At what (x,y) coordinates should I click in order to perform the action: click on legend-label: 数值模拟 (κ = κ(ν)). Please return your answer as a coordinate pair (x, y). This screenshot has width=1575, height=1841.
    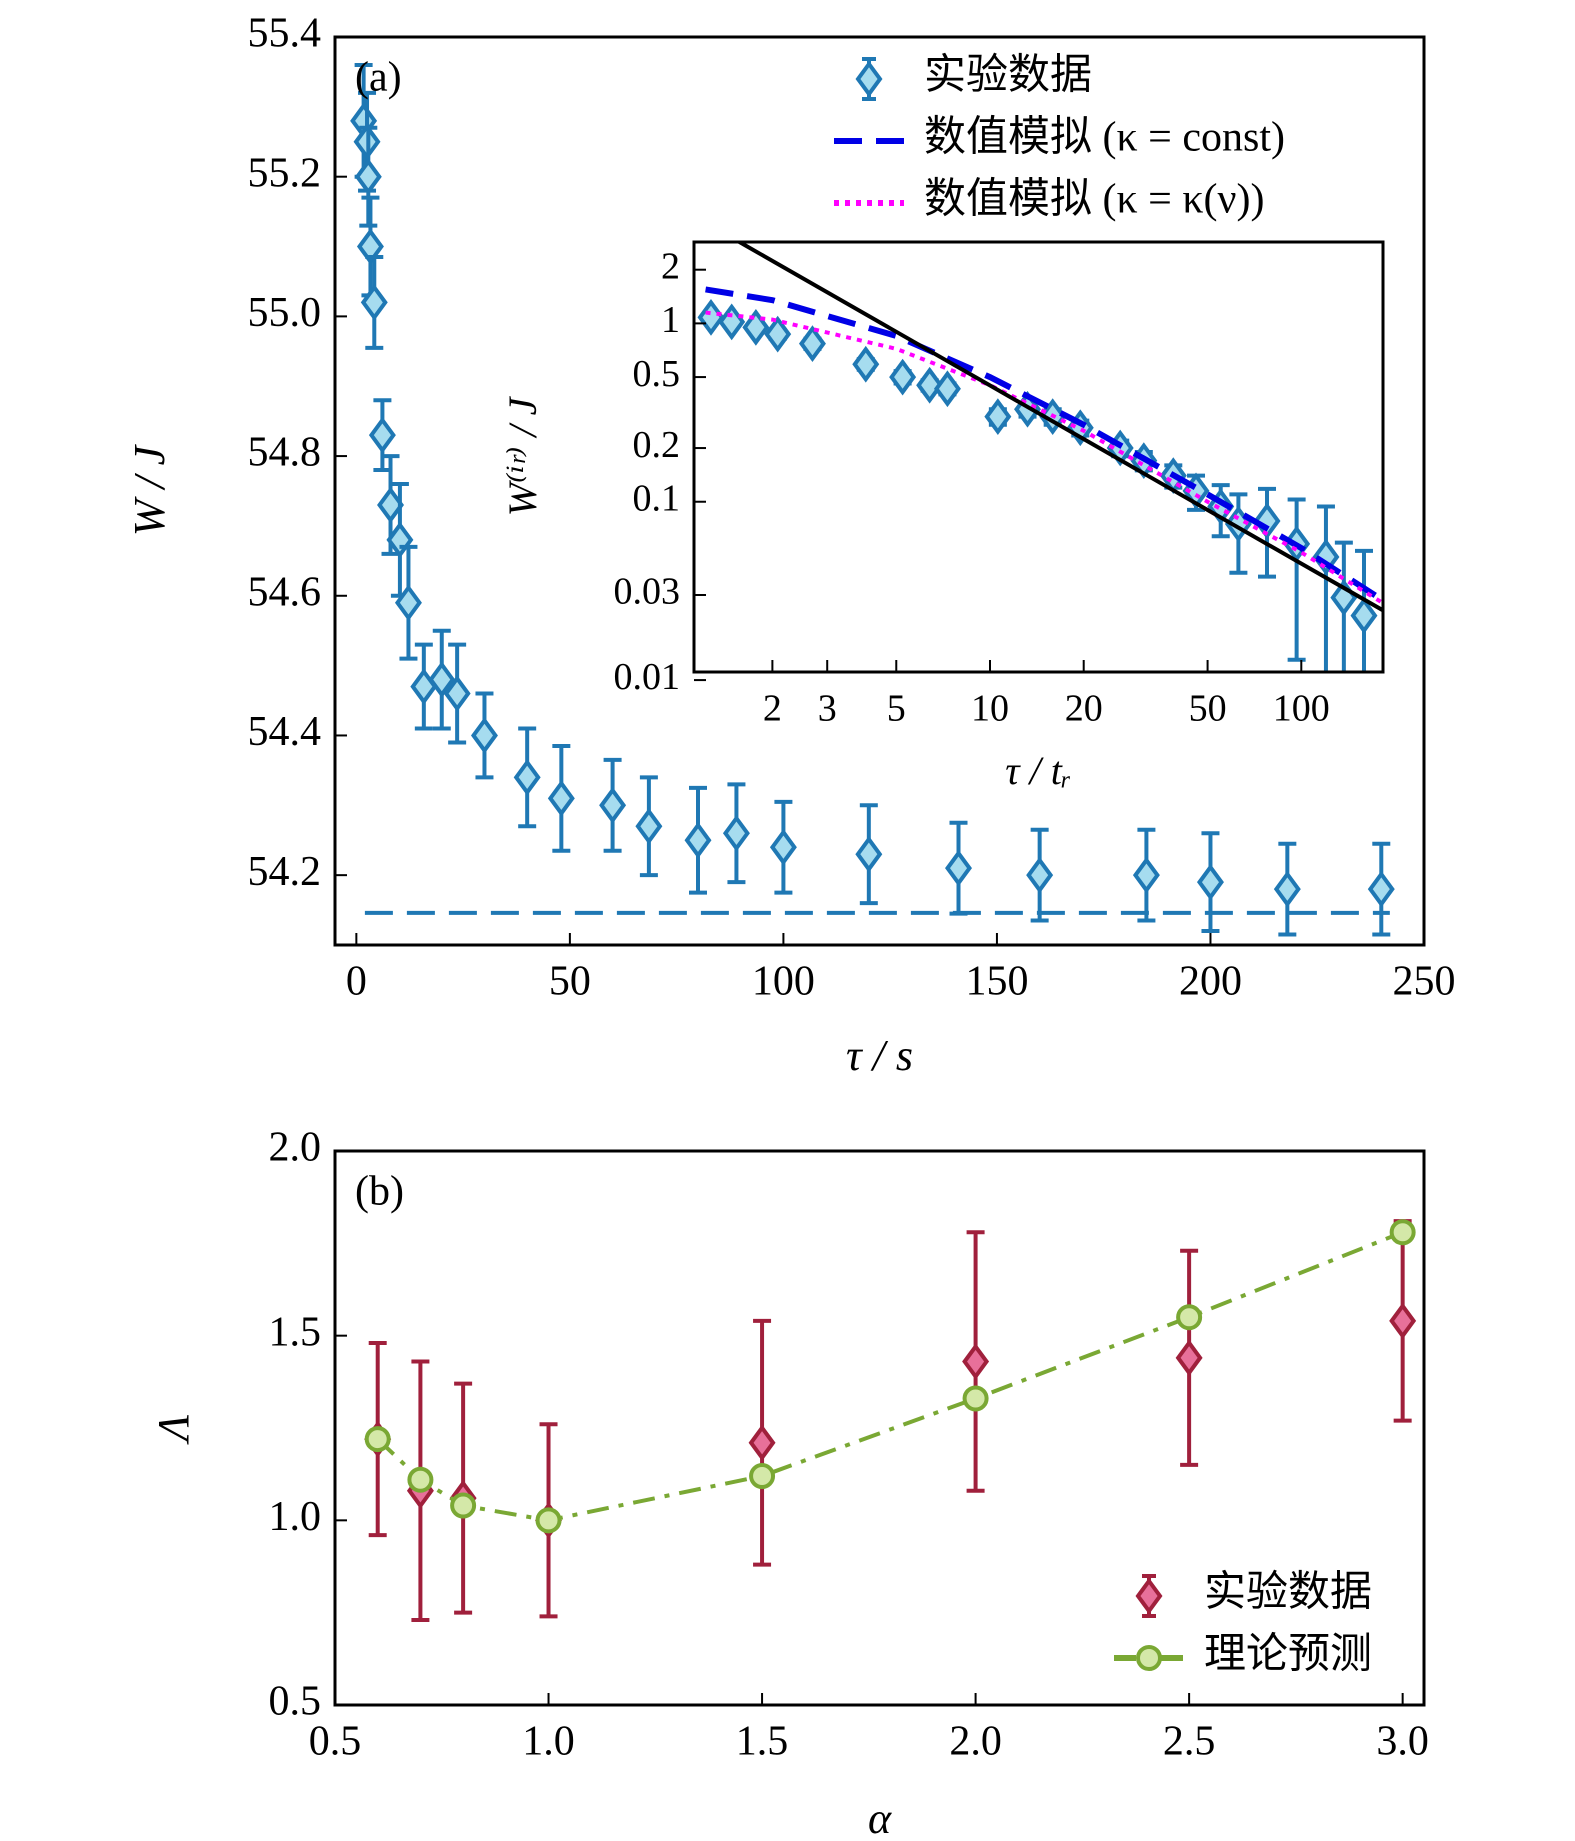
    Looking at the image, I should click on (1094, 200).